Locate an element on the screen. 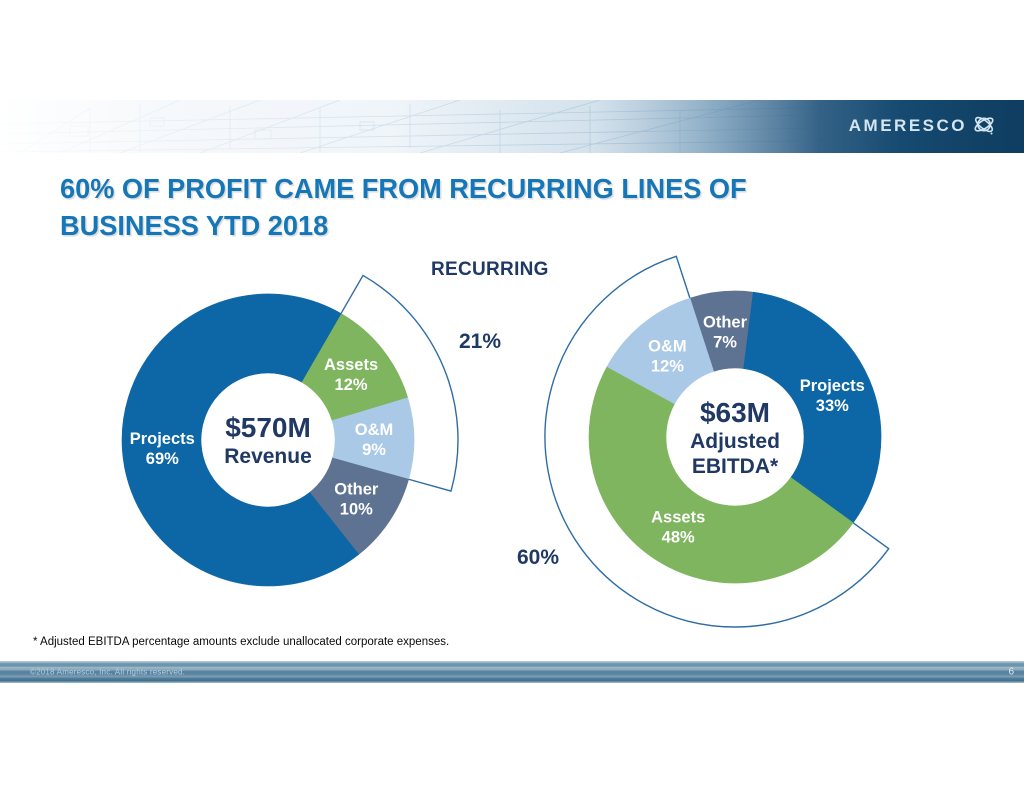 The height and width of the screenshot is (791, 1024). slice-om-12pct is located at coordinates (660, 351).